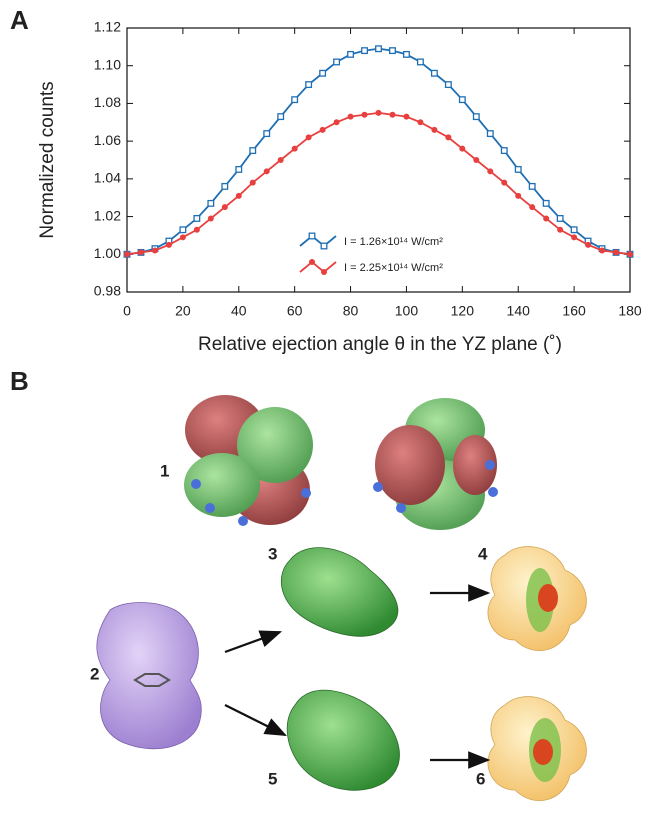 Image resolution: width=659 pixels, height=831 pixels. I want to click on structure-label: 3, so click(272, 553).